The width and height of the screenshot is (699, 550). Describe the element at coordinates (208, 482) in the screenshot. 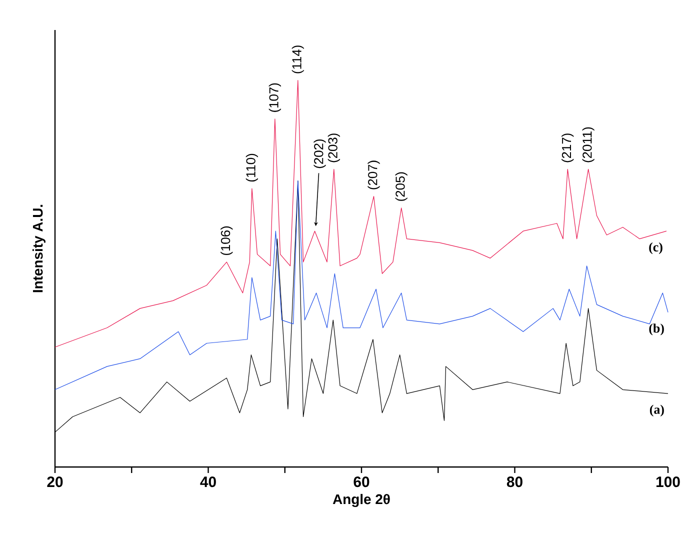

I see `x-tick-label: 40` at that location.